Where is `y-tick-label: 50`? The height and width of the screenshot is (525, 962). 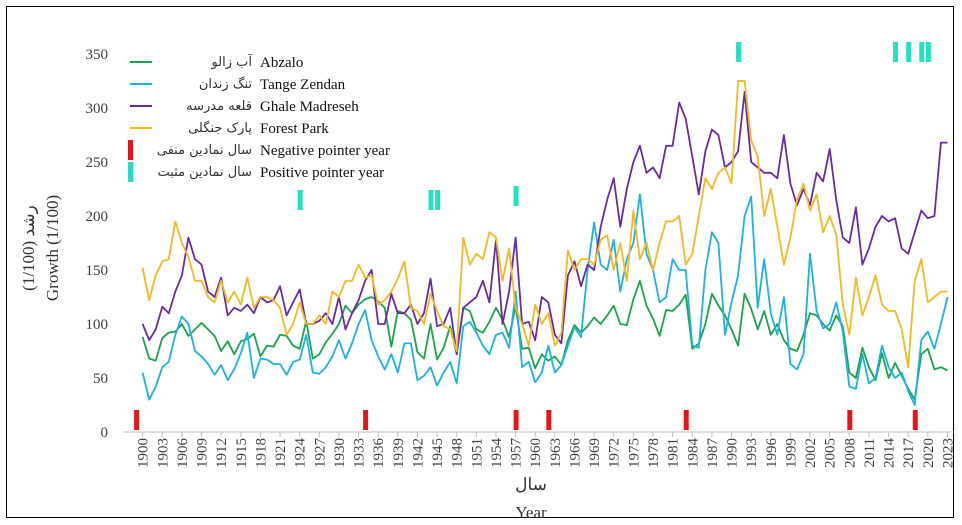 y-tick-label: 50 is located at coordinates (100, 379).